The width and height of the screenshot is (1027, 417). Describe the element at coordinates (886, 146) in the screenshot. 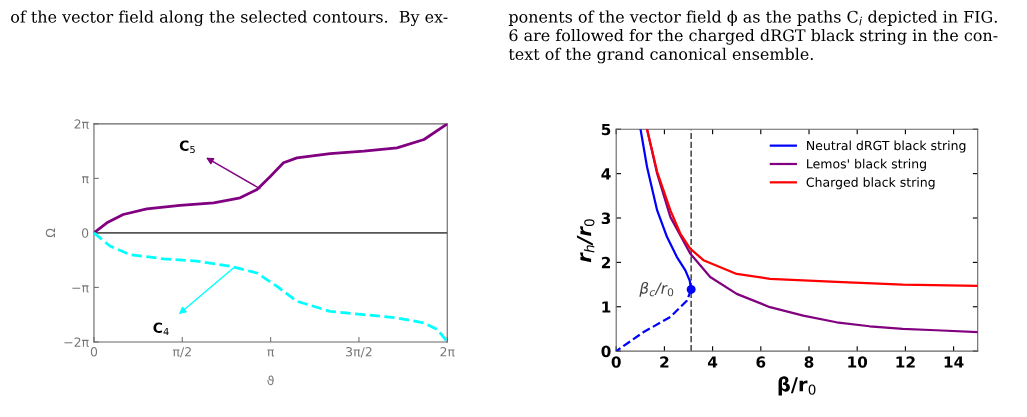

I see `legend-label: Neutral dRGT black string` at that location.